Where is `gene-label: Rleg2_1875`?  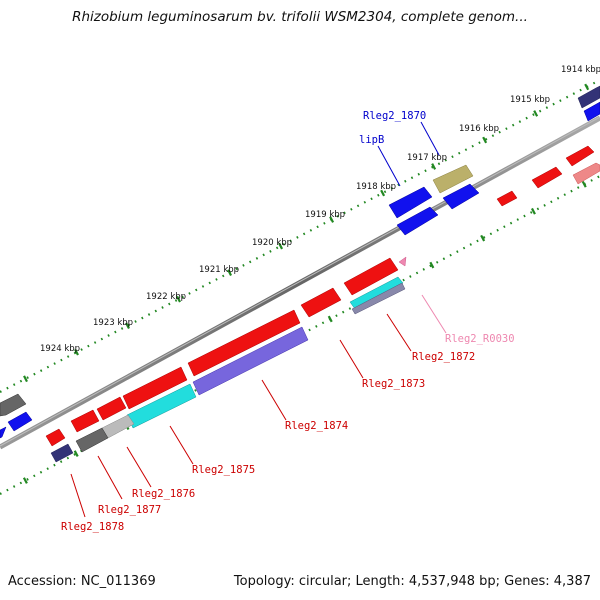 gene-label: Rleg2_1875 is located at coordinates (223, 470).